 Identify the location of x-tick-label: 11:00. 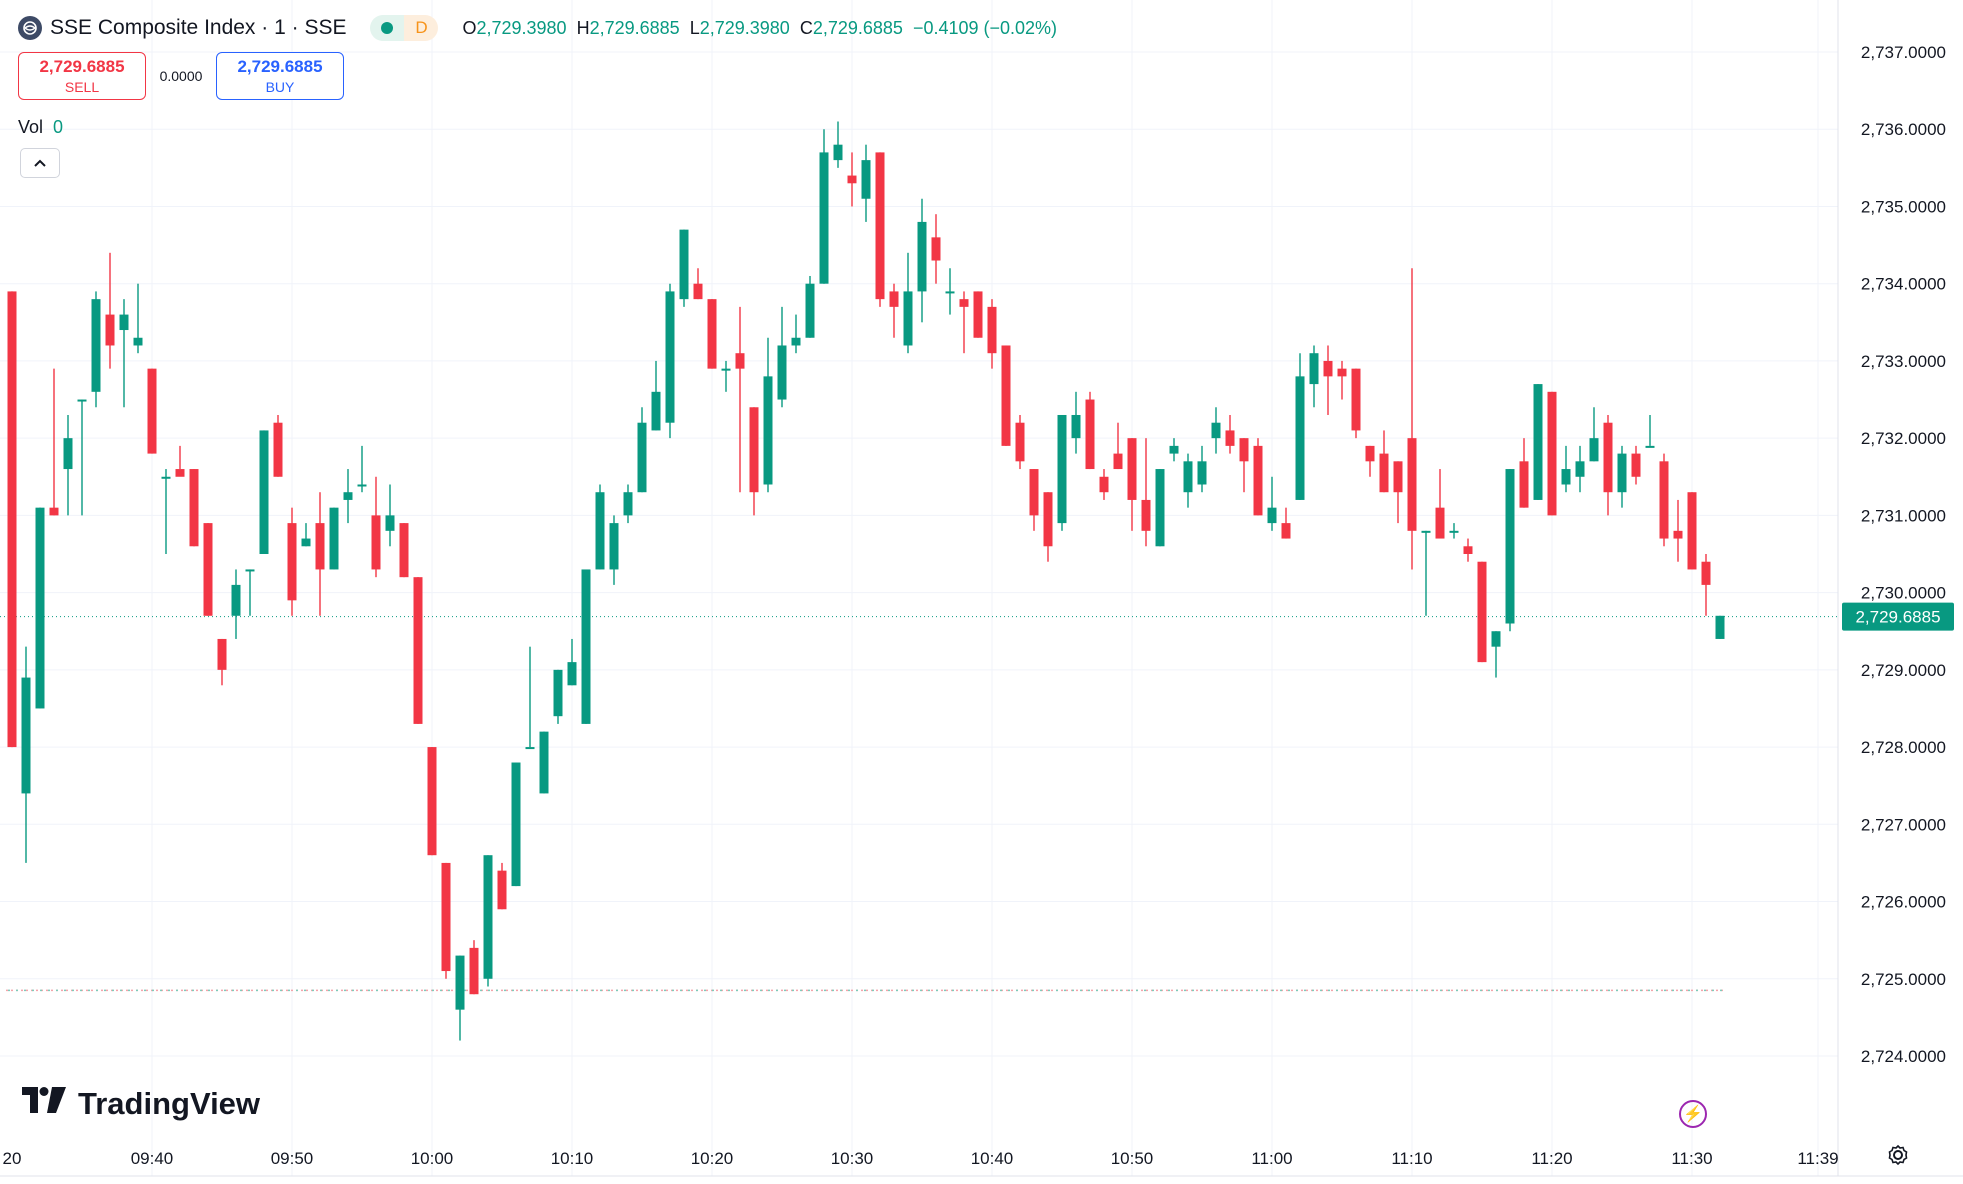
(1271, 1158).